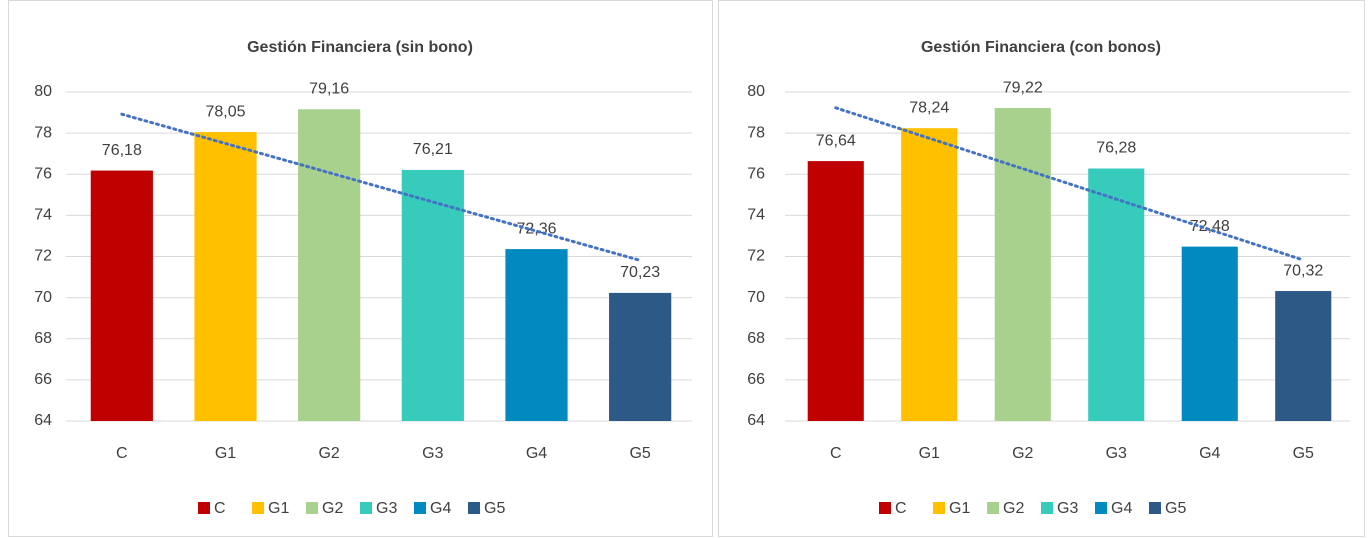 This screenshot has width=1372, height=538. Describe the element at coordinates (329, 88) in the screenshot. I see `data-label: 79,16` at that location.